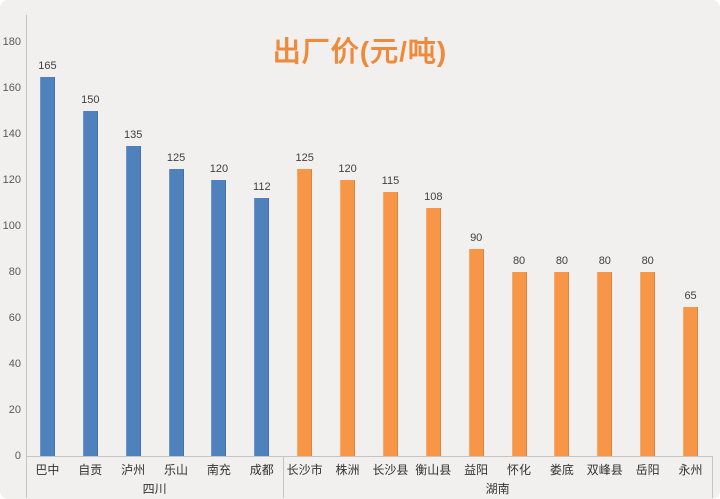  Describe the element at coordinates (304, 470) in the screenshot. I see `category-label: 长沙市` at that location.